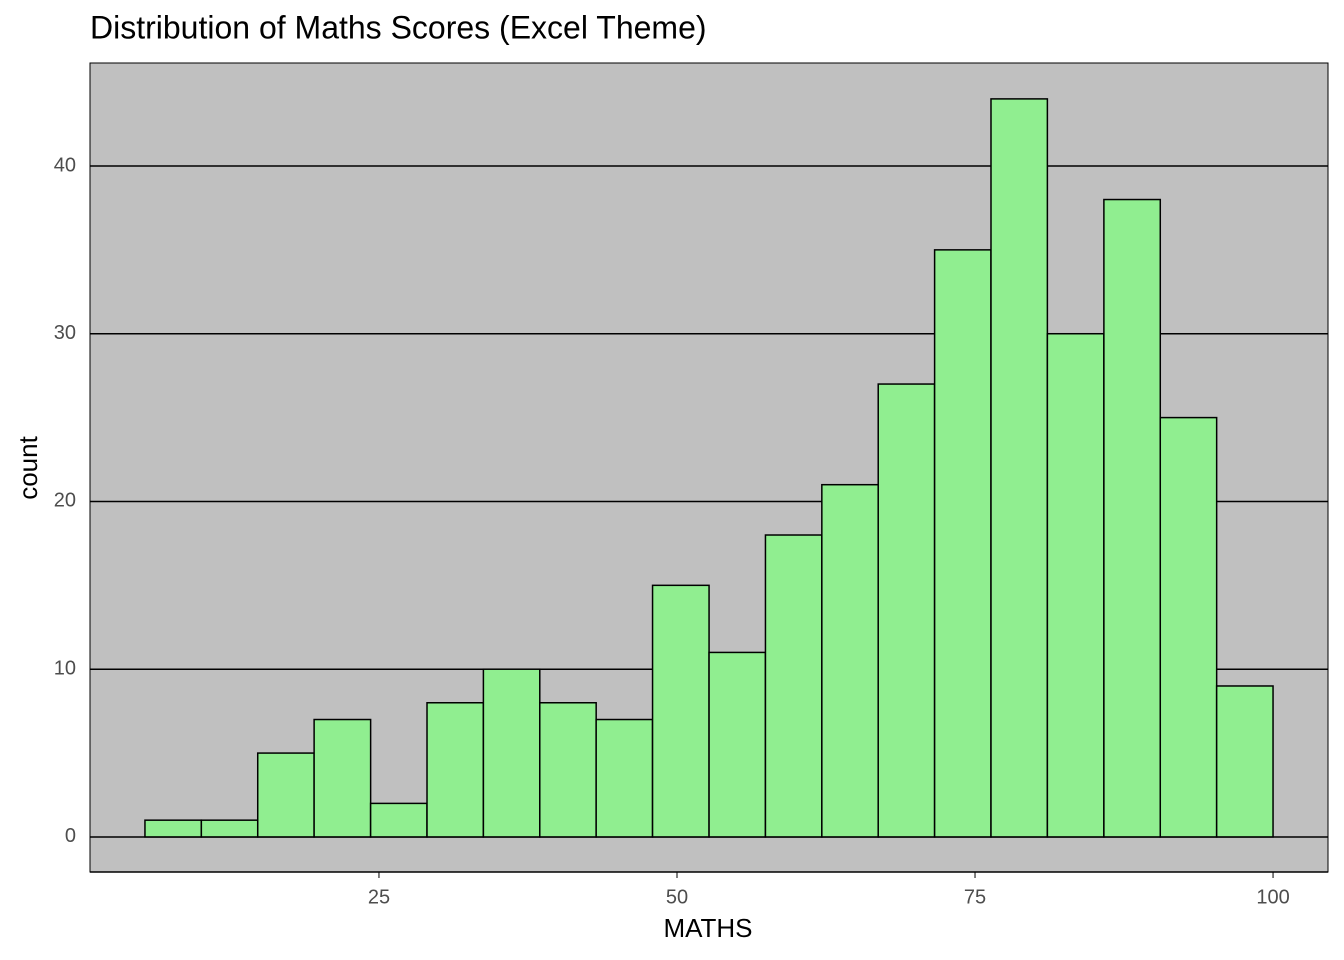  Describe the element at coordinates (65, 501) in the screenshot. I see `y-tick-label: 20` at that location.